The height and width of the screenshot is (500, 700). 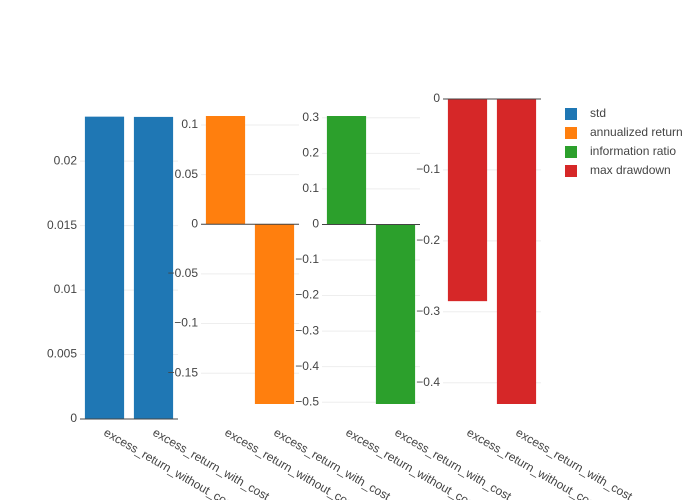 What do you see at coordinates (636, 132) in the screenshot?
I see `legend-label: annualized return` at bounding box center [636, 132].